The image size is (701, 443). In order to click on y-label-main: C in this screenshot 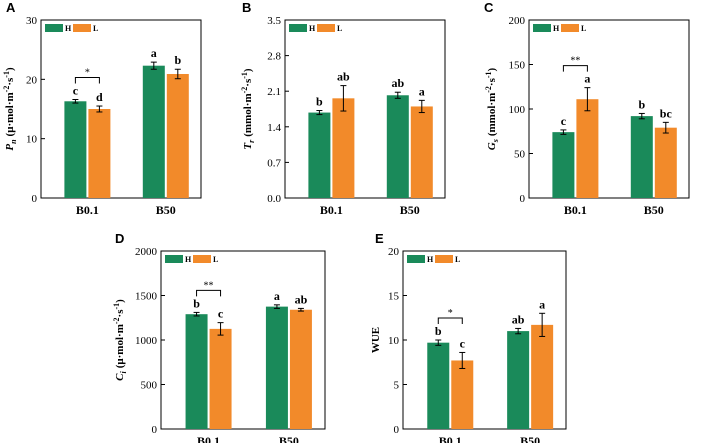, I will do `click(120, 377)`.